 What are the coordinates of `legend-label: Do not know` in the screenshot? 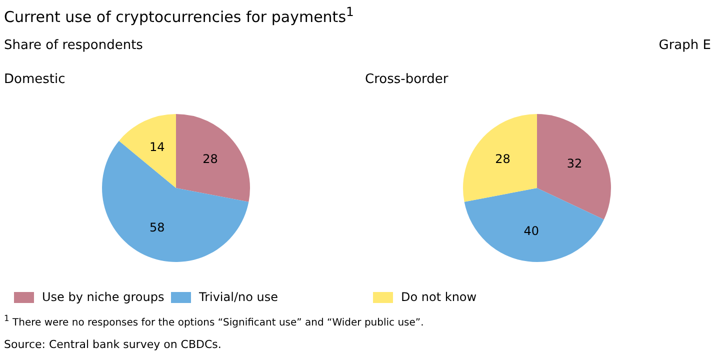 It's located at (439, 297).